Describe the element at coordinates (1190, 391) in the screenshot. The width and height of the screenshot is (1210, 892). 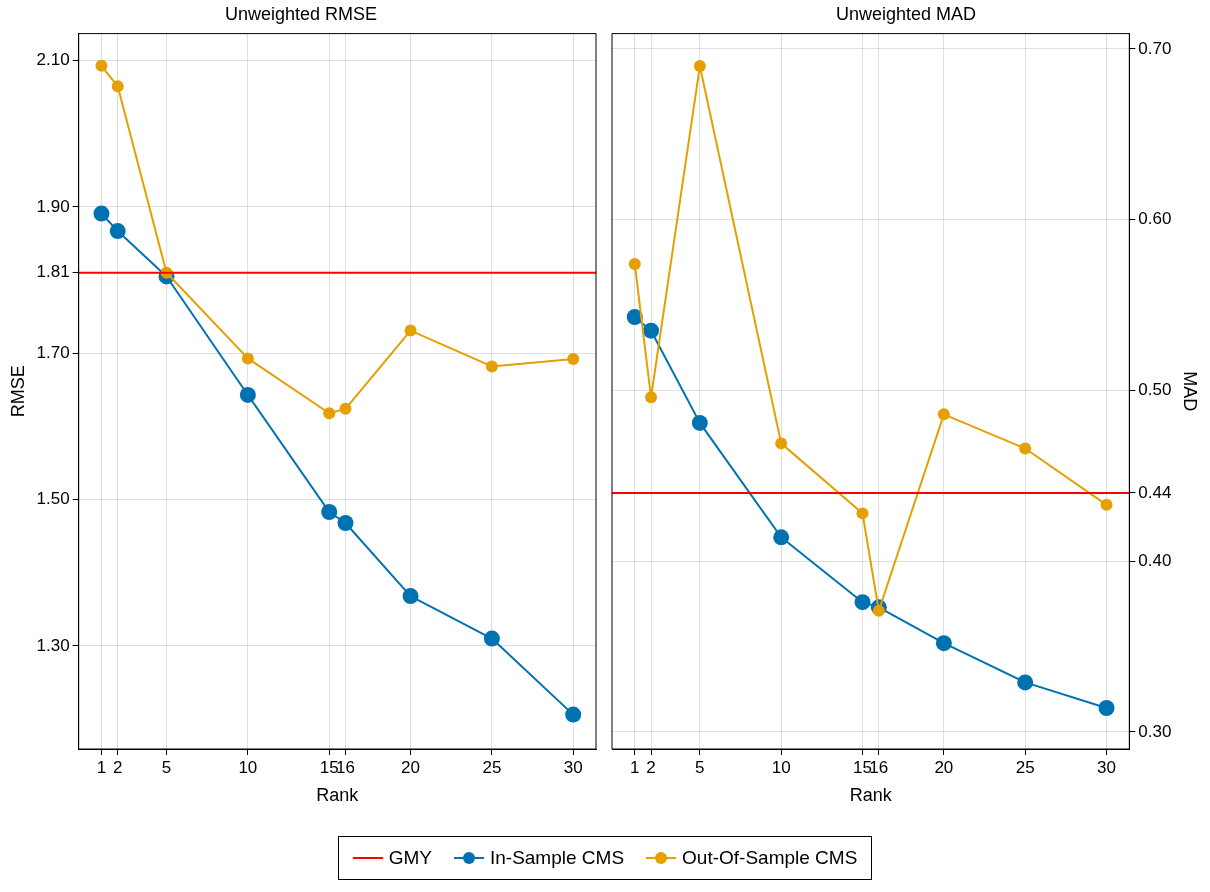
I see `y2-axis-title: MAD` at that location.